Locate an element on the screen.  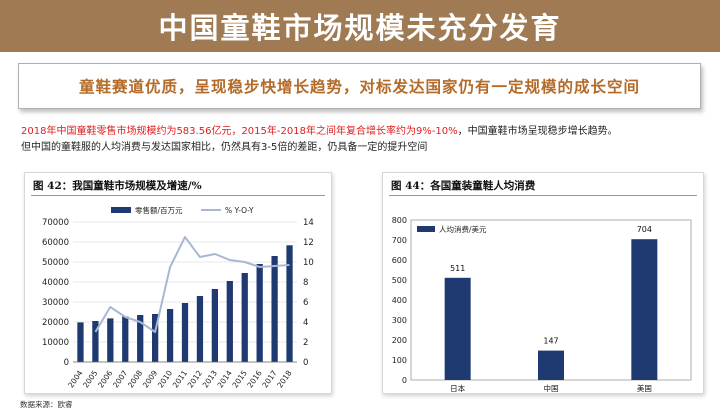
bar-2015 is located at coordinates (244, 317).